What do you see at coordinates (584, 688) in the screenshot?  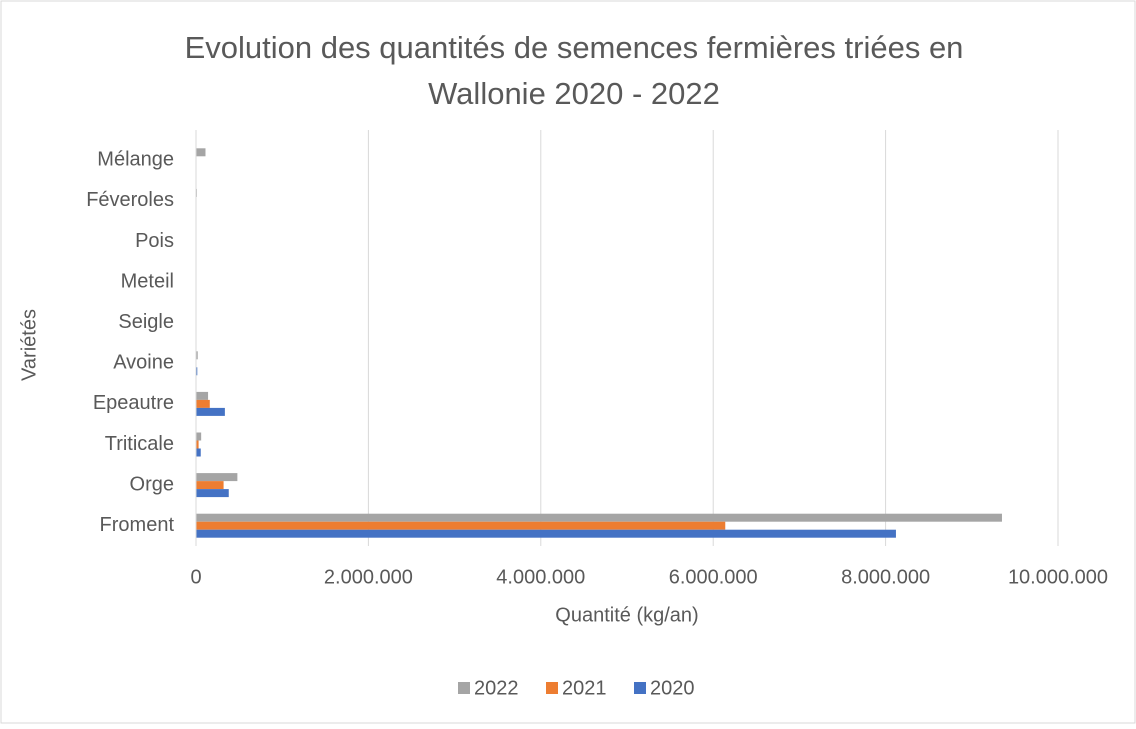 I see `legend-label: 2021` at bounding box center [584, 688].